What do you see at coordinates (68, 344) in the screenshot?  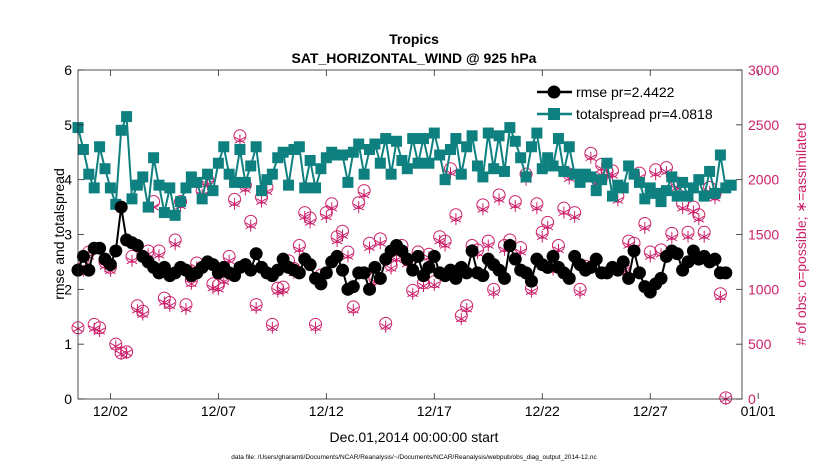 I see `y-tick-label-left: 1` at bounding box center [68, 344].